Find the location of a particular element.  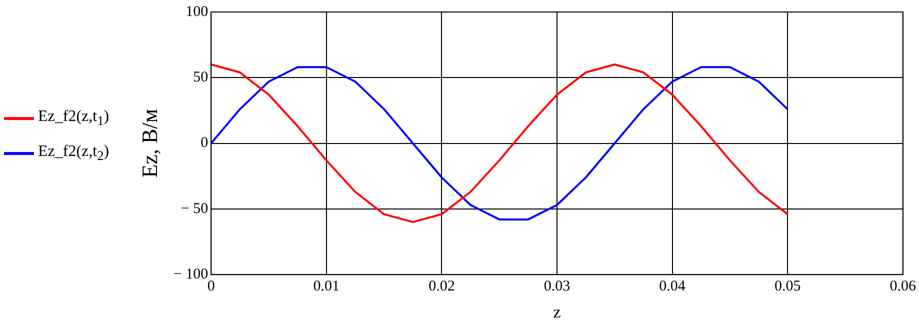

x-tick-label: 0.05 is located at coordinates (787, 286).